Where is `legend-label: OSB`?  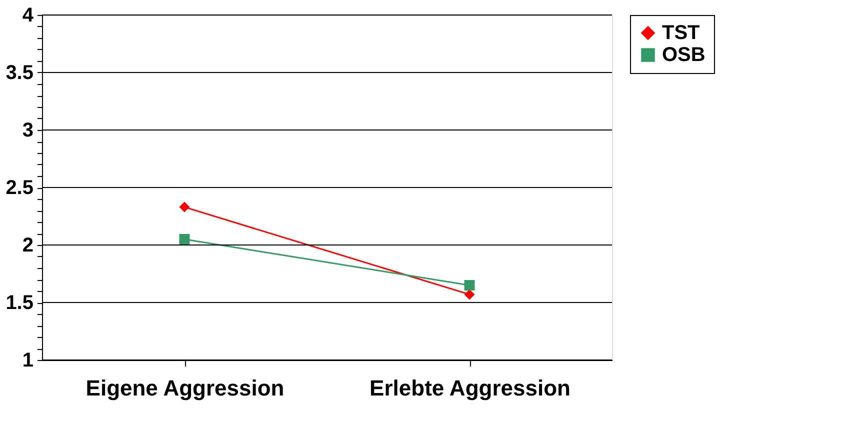
legend-label: OSB is located at coordinates (684, 55).